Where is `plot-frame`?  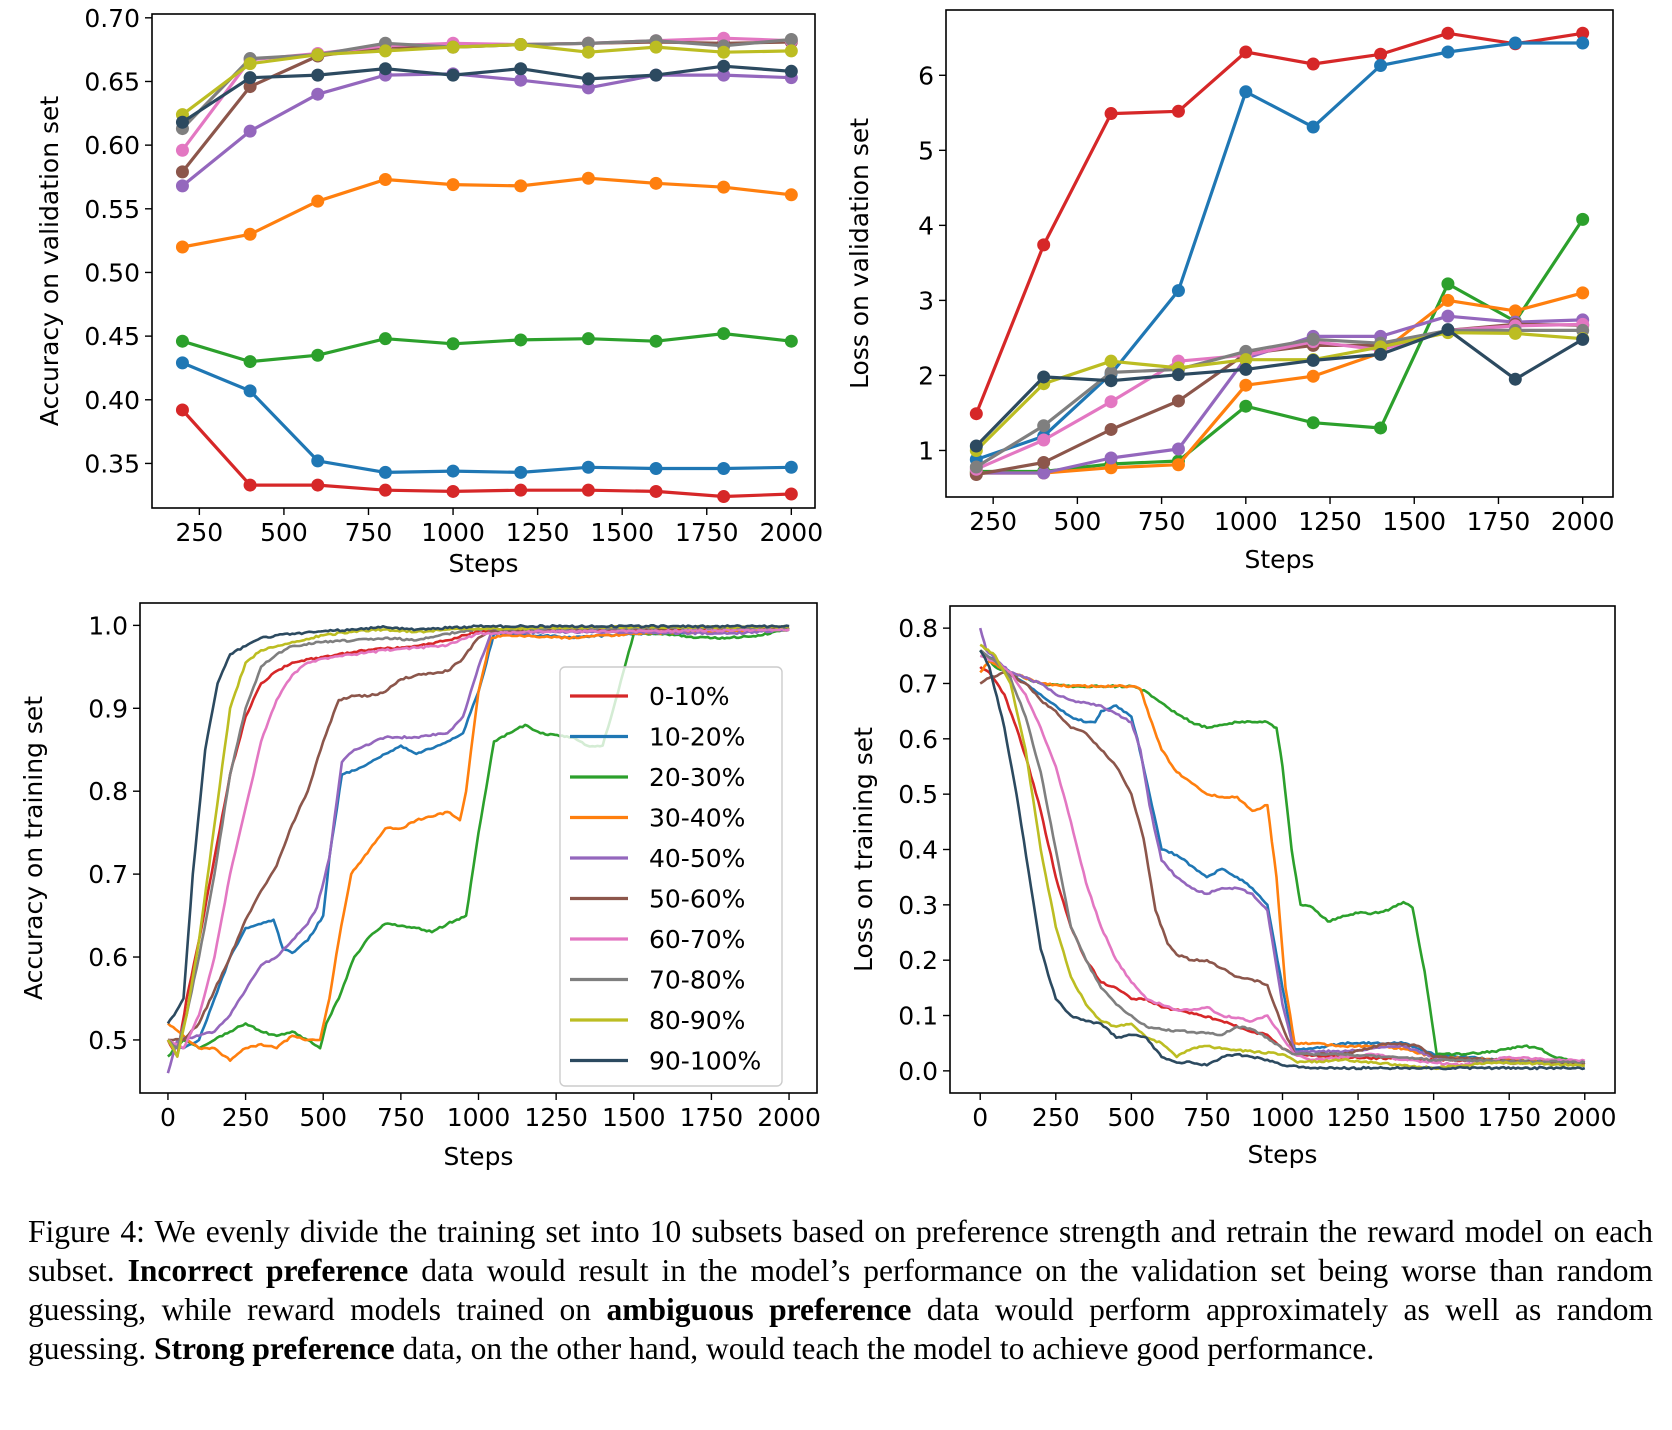
plot-frame is located at coordinates (1279, 253).